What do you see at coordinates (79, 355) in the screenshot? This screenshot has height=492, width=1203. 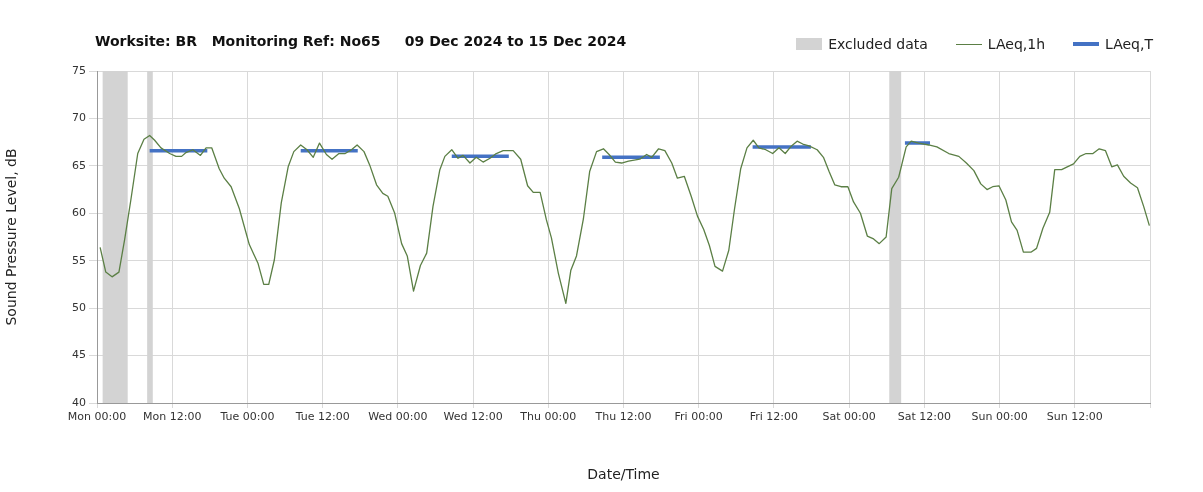 I see `y-tick-label: 45` at bounding box center [79, 355].